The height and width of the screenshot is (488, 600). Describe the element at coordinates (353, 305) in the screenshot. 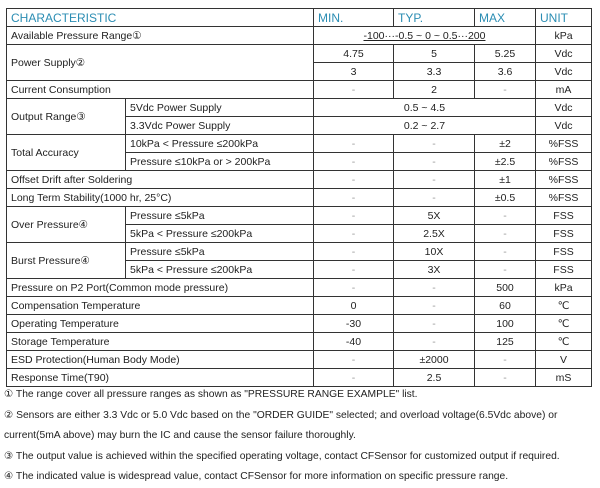

I see `min-value: 0` at that location.